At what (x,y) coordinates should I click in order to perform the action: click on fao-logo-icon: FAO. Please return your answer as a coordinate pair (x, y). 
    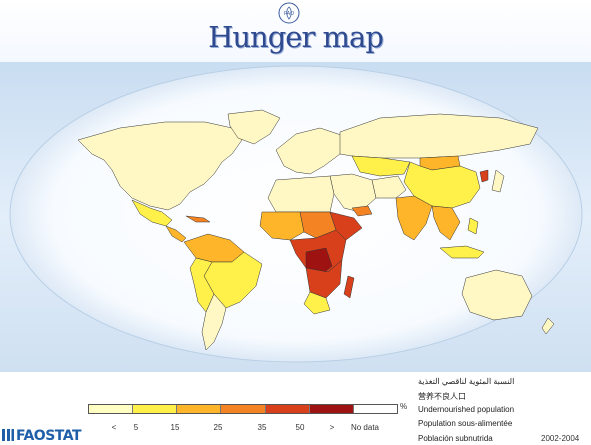
    Looking at the image, I should click on (289, 13).